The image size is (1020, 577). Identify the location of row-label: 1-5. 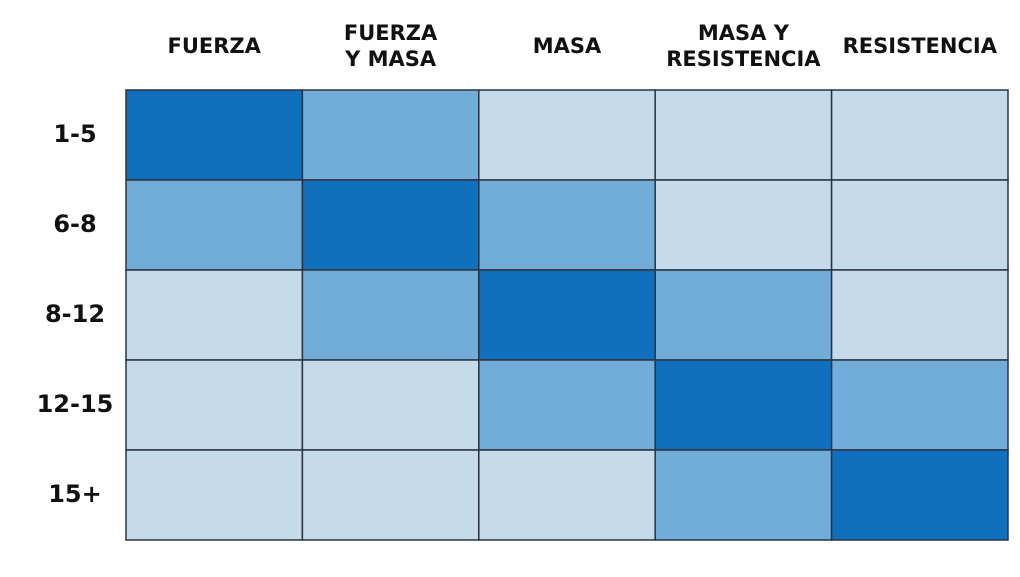
(74, 134).